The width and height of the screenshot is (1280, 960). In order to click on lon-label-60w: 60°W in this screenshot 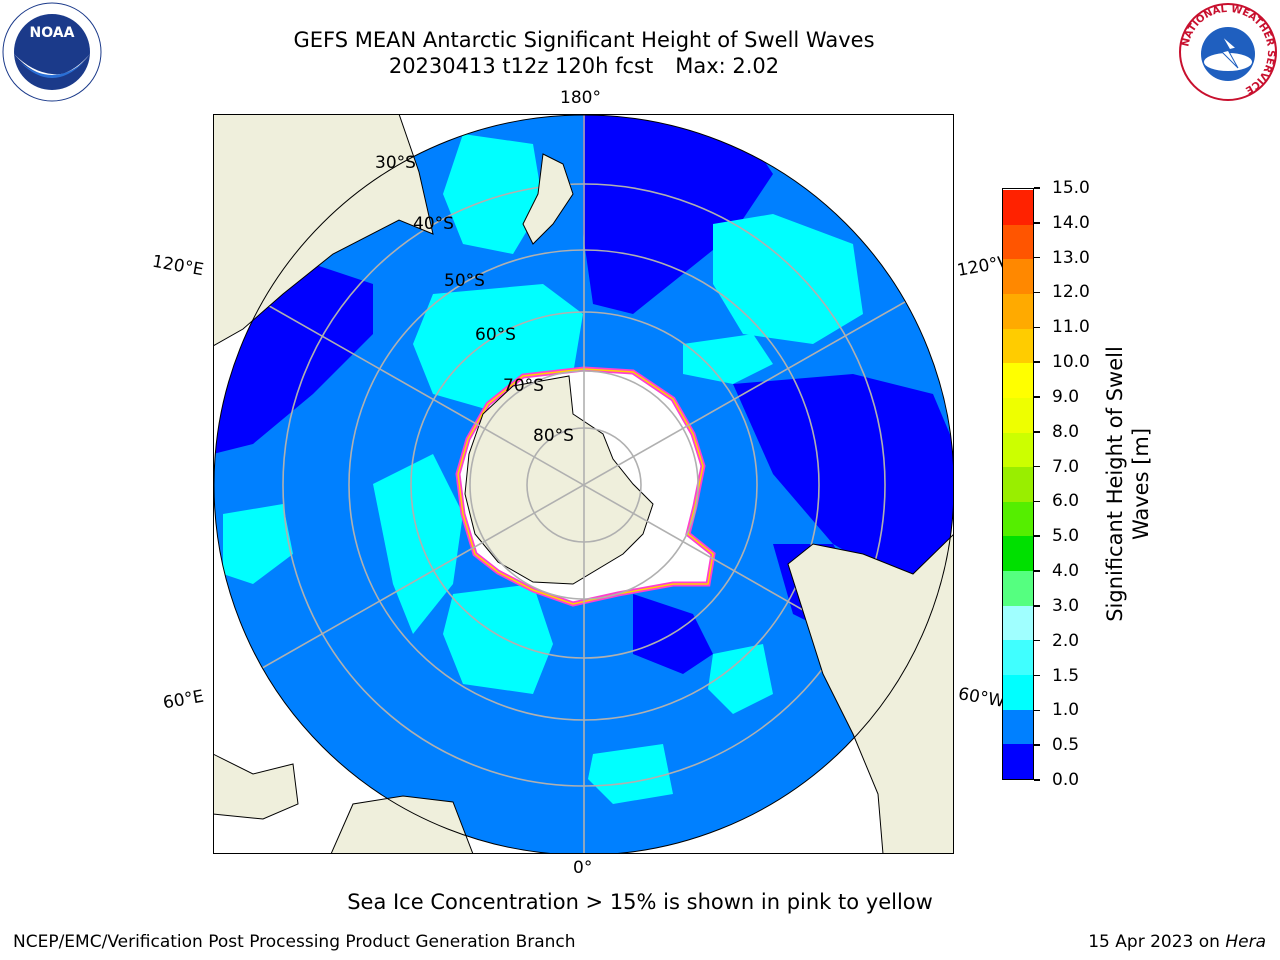, I will do `click(981, 698)`.